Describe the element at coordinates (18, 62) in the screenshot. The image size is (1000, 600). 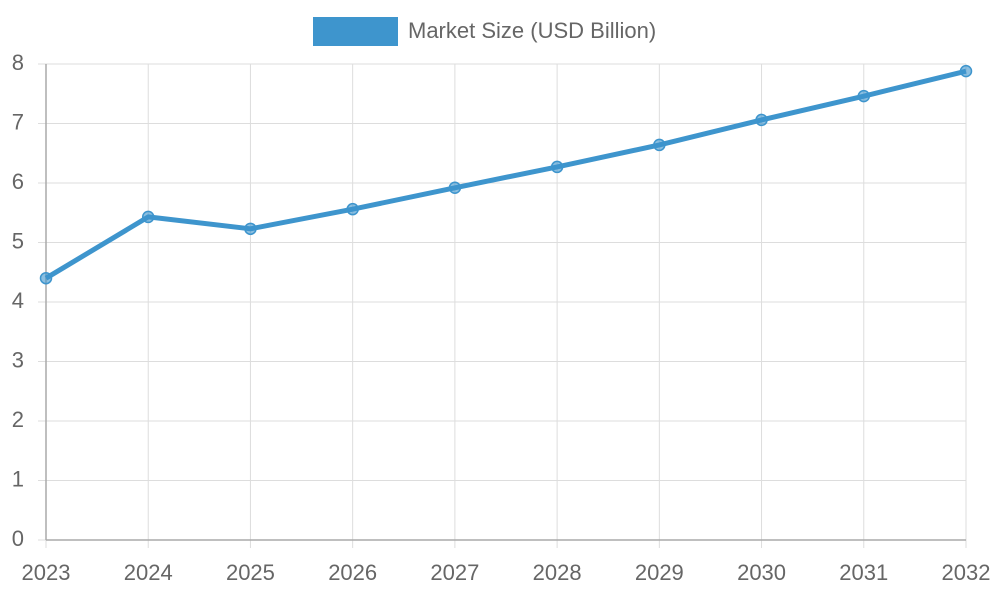
I see `y-tick-label: 8` at that location.